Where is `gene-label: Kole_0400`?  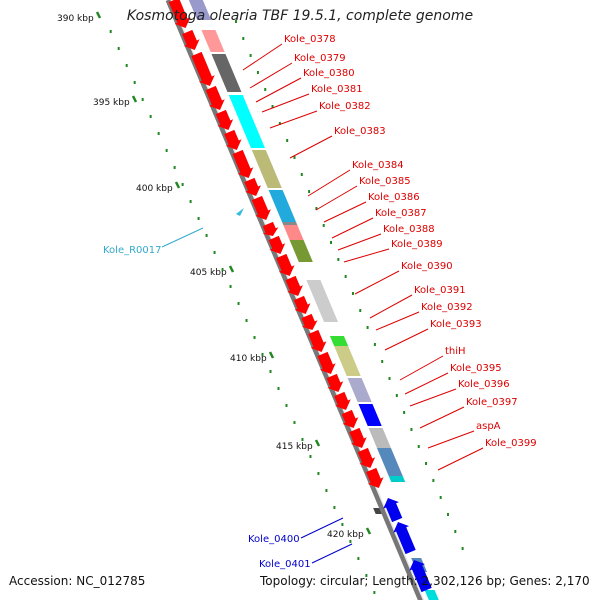
gene-label: Kole_0400 is located at coordinates (274, 539).